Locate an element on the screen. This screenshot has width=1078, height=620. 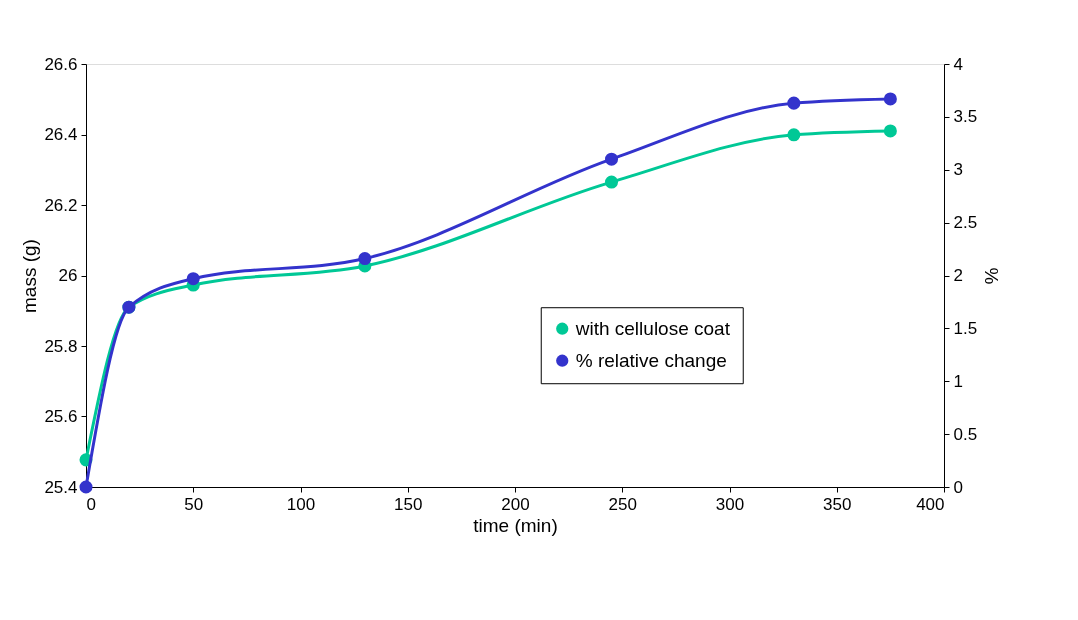
y2-tick-label: 2.5 is located at coordinates (965, 223).